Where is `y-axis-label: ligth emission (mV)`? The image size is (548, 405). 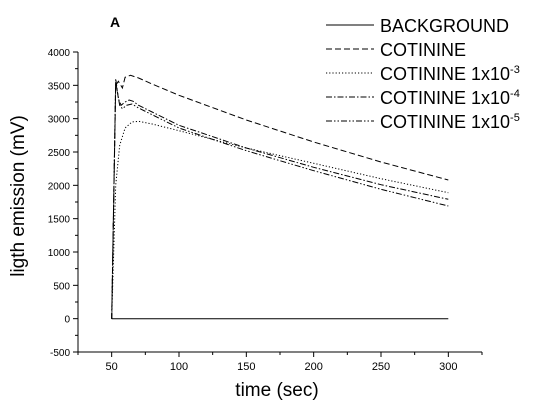
y-axis-label: ligth emission (mV) is located at coordinates (18, 196).